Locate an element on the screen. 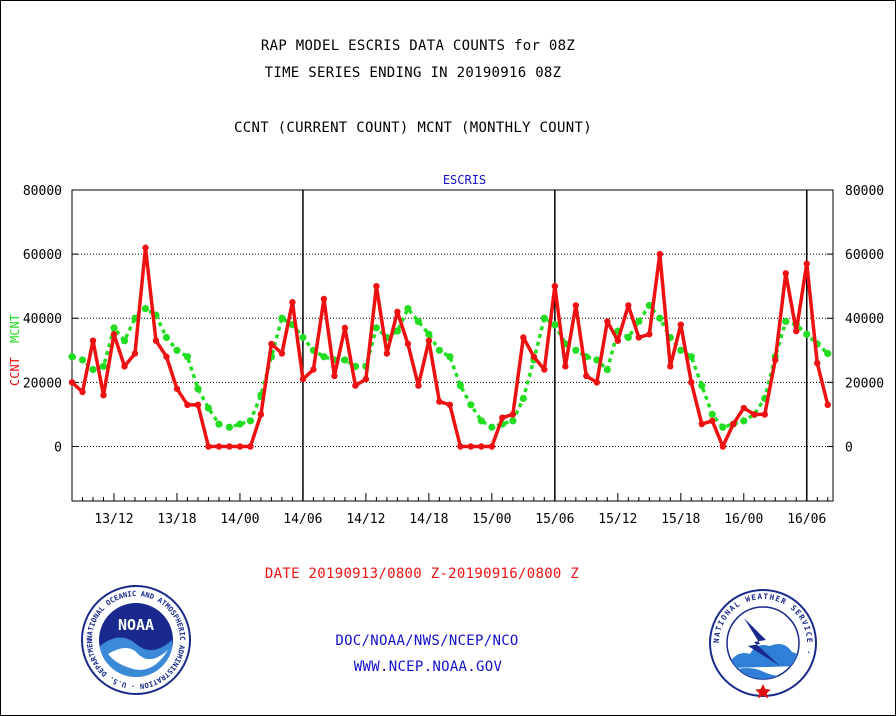 This screenshot has height=716, width=896. x-tick-label: 16/06 is located at coordinates (806, 519).